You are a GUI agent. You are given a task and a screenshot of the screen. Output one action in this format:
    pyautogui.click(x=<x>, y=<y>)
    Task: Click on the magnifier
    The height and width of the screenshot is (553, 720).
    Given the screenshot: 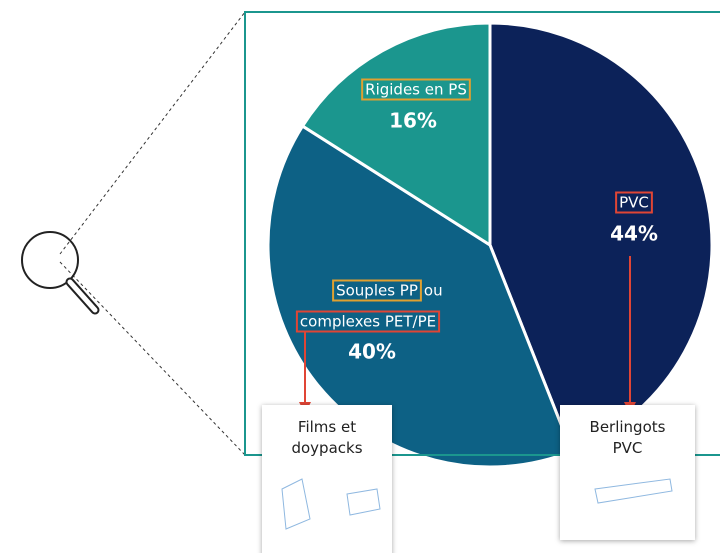 What is the action you would take?
    pyautogui.click(x=50, y=260)
    